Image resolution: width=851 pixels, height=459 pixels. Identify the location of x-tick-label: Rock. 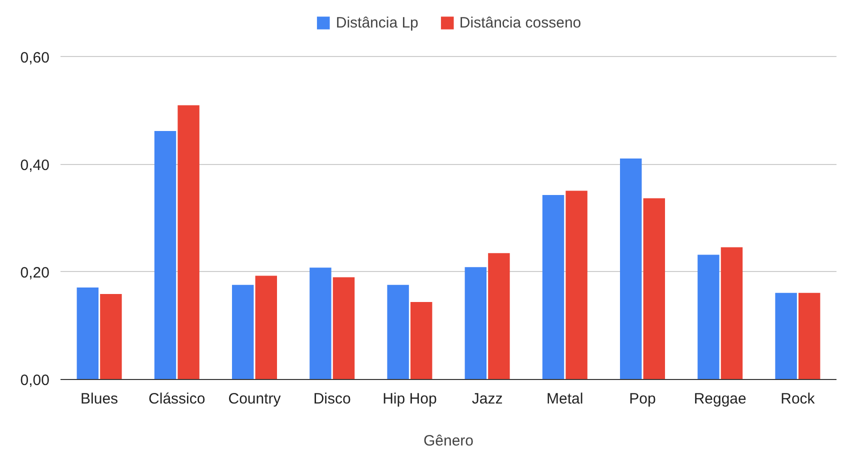
(798, 399).